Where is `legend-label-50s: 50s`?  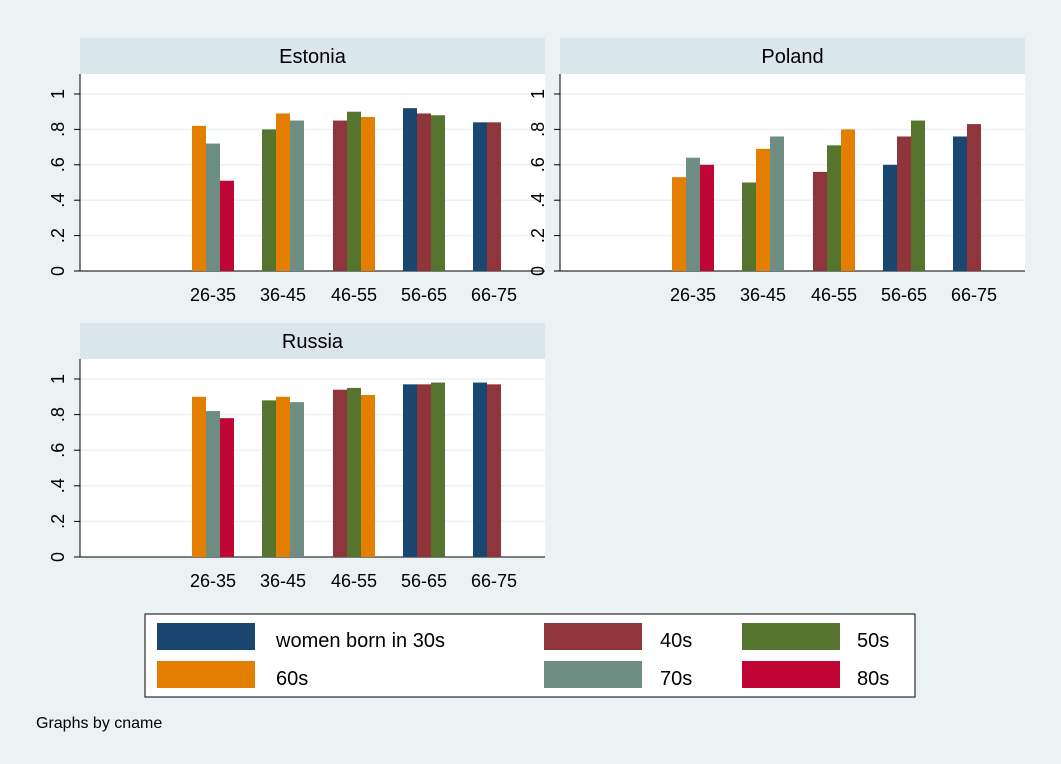 legend-label-50s: 50s is located at coordinates (873, 641).